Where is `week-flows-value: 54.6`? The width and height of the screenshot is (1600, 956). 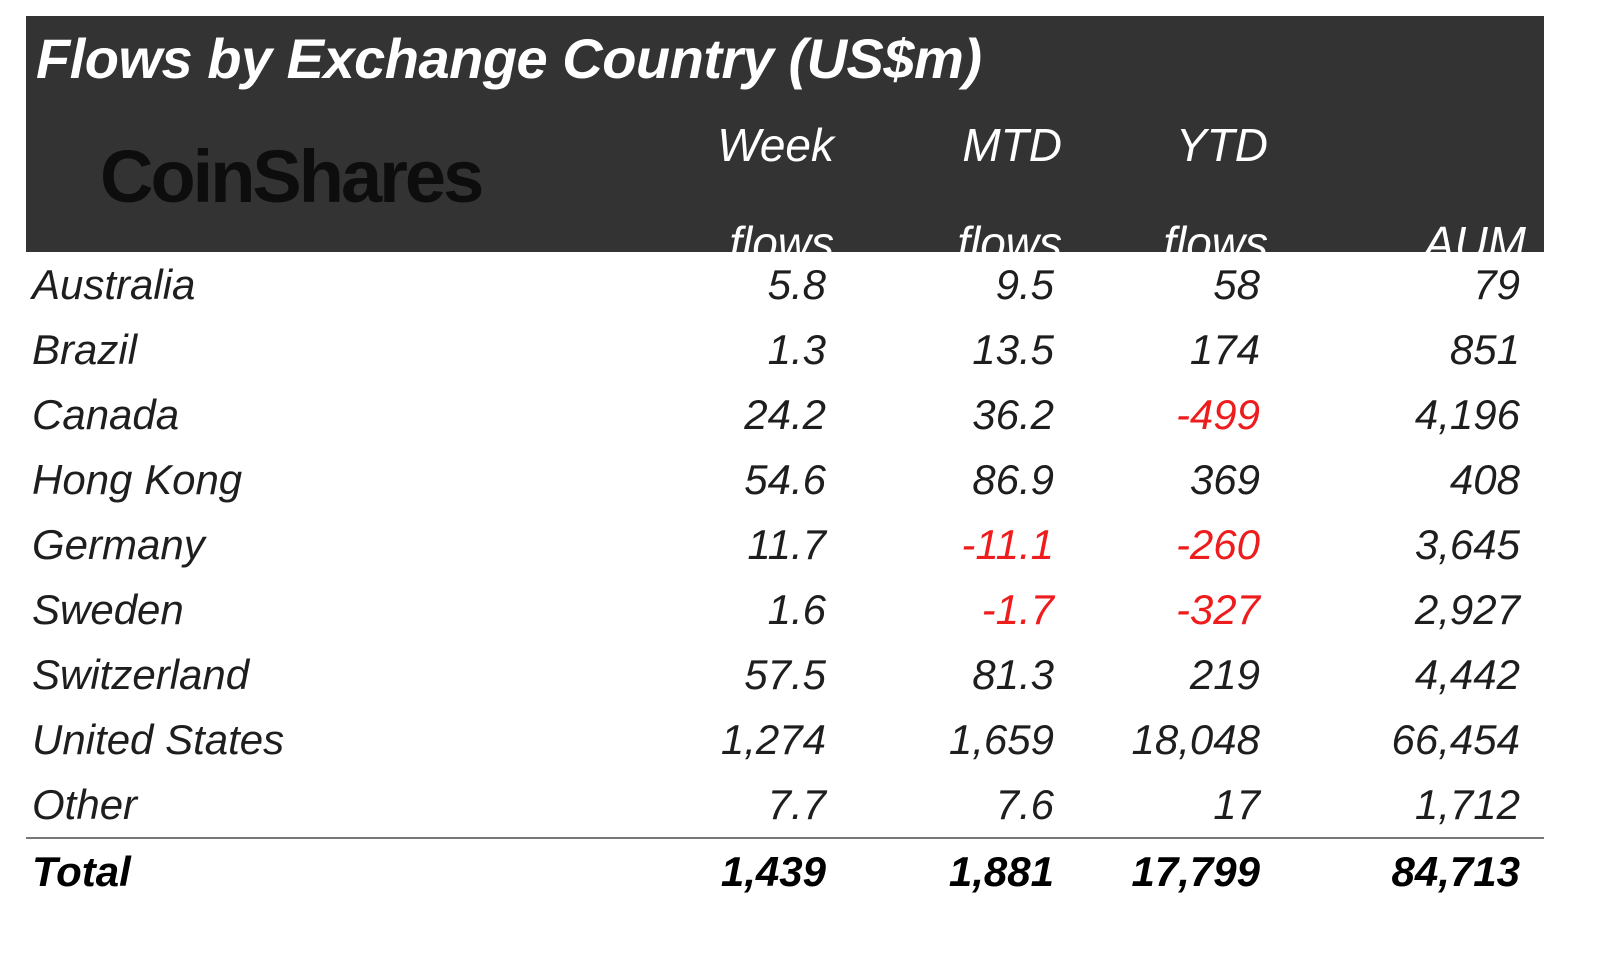 week-flows-value: 54.6 is located at coordinates (785, 479).